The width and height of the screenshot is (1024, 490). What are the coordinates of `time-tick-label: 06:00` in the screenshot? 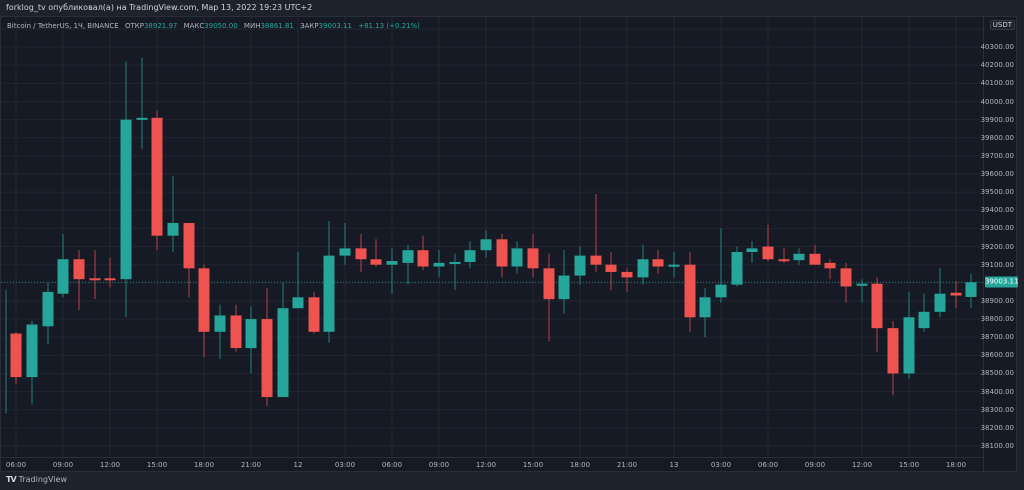 It's located at (16, 465).